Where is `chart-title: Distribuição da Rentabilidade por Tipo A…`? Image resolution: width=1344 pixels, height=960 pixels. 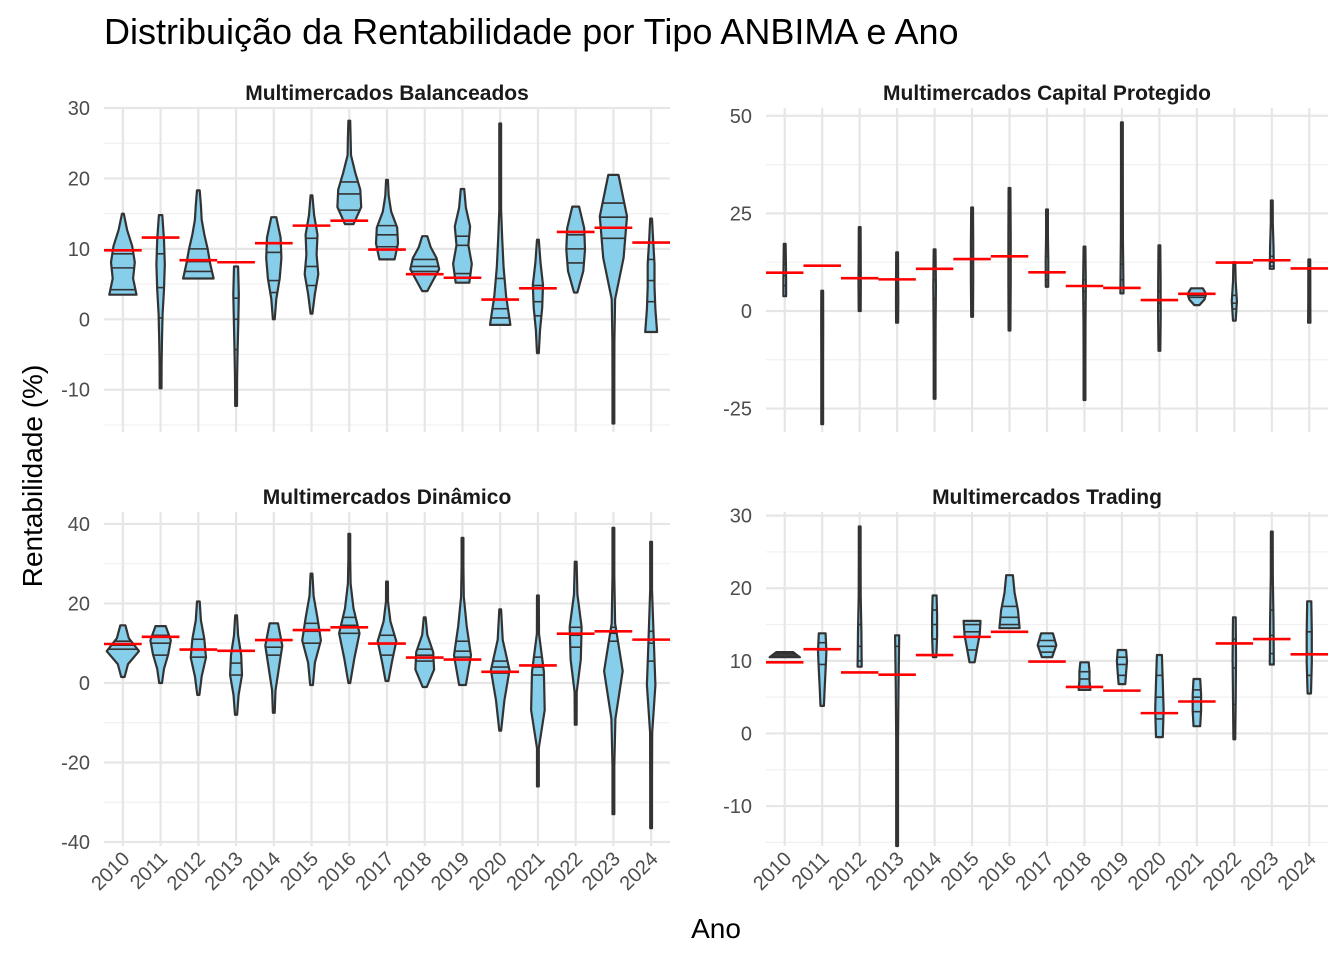
chart-title: Distribuição da Rentabilidade por Tipo A… is located at coordinates (531, 31).